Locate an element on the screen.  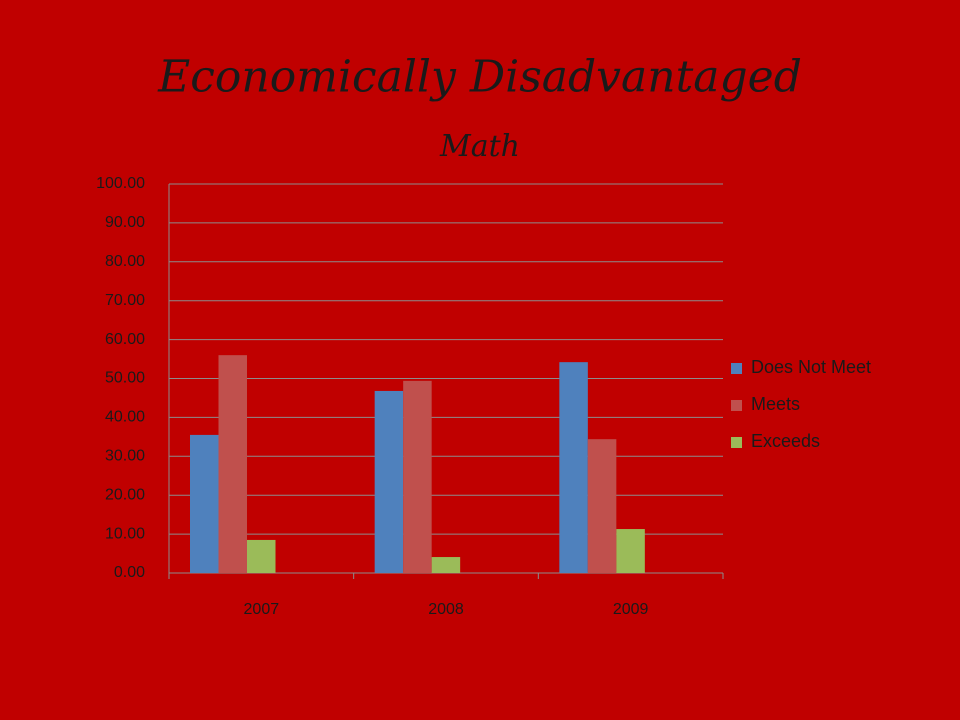
y-tick-label: 0.00 is located at coordinates (129, 572).